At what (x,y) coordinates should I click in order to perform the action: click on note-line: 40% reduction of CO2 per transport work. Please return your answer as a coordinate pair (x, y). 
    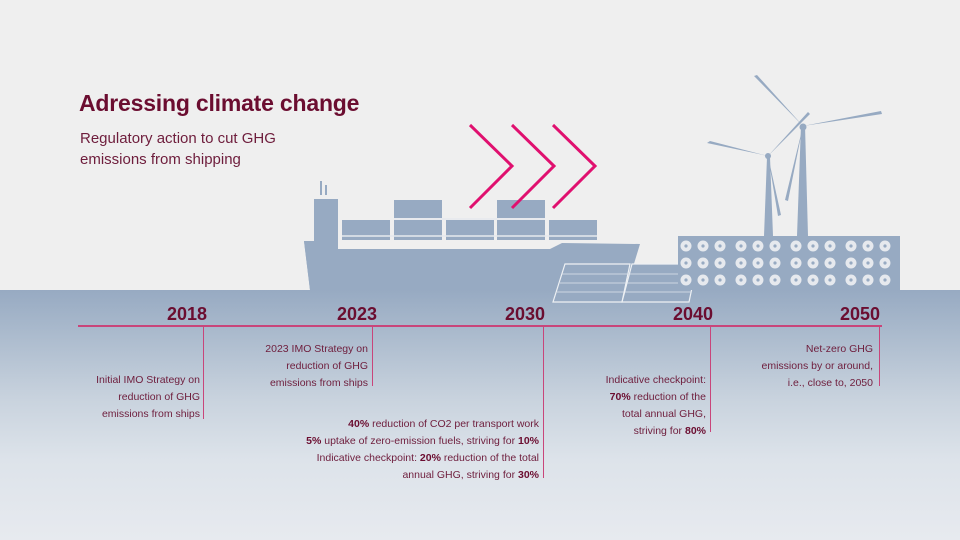
    Looking at the image, I should click on (389, 424).